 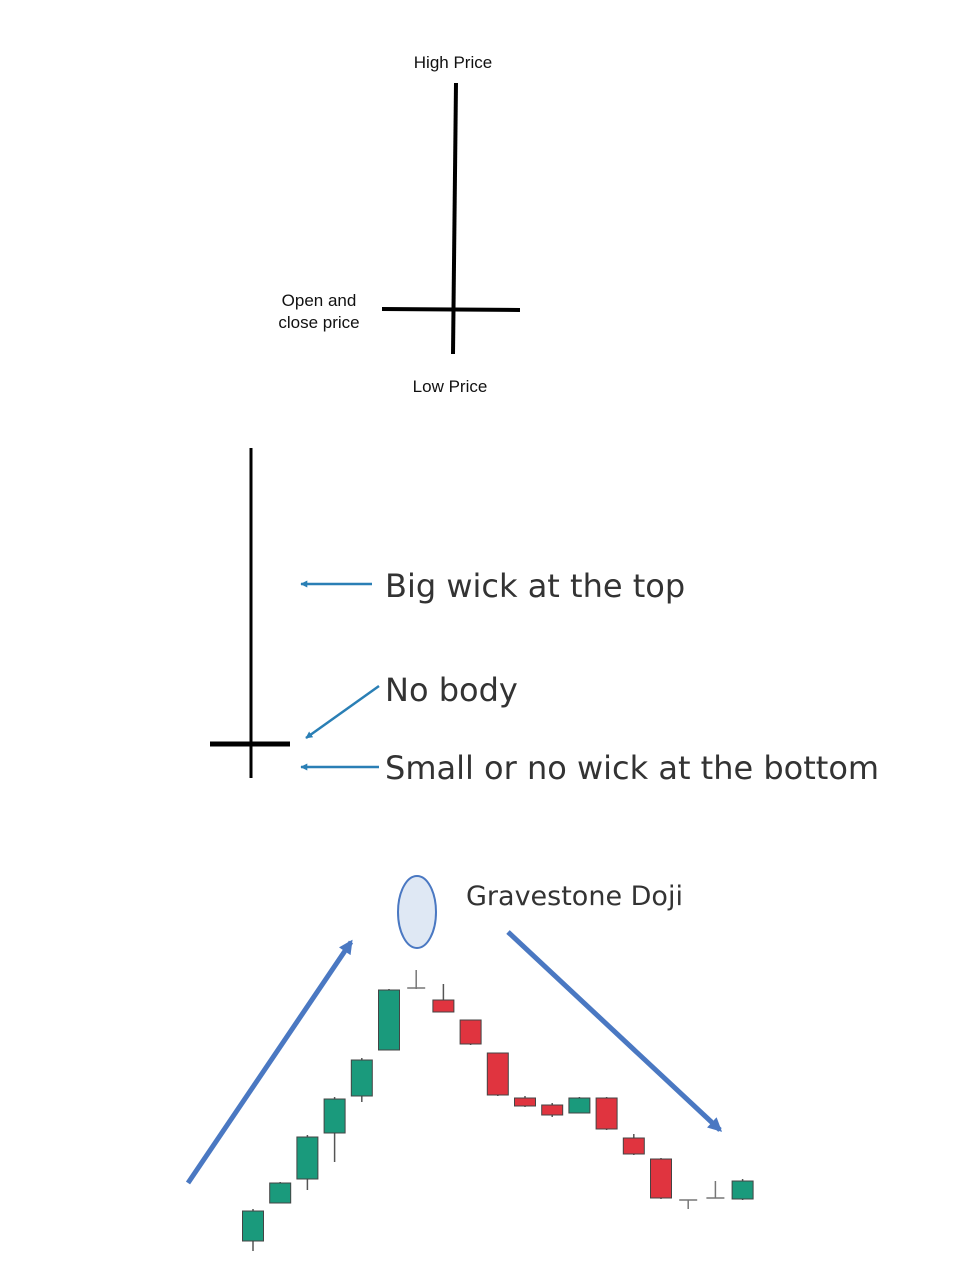 What do you see at coordinates (574, 896) in the screenshot?
I see `pattern-title: Gravestone Doji` at bounding box center [574, 896].